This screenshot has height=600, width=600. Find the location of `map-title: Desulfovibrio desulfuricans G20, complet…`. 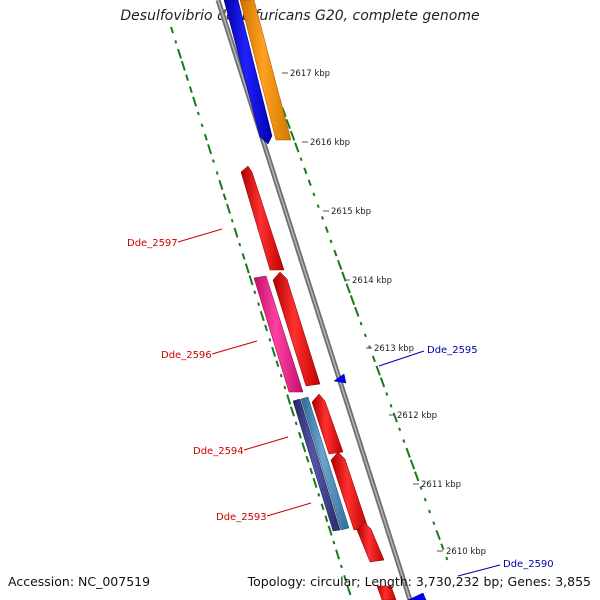

map-title: Desulfovibrio desulfuricans G20, complet… is located at coordinates (300, 16).